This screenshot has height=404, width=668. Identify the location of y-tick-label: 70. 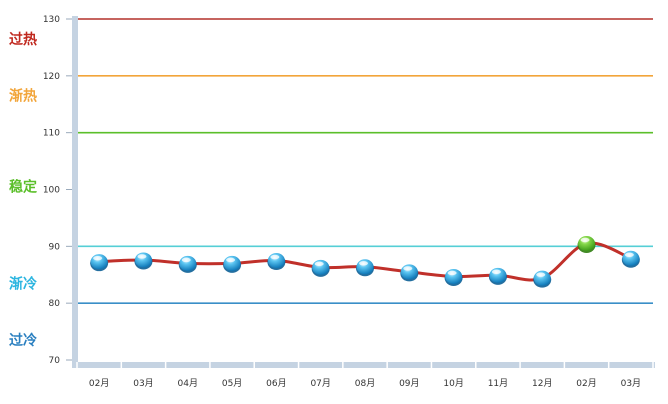
(55, 361).